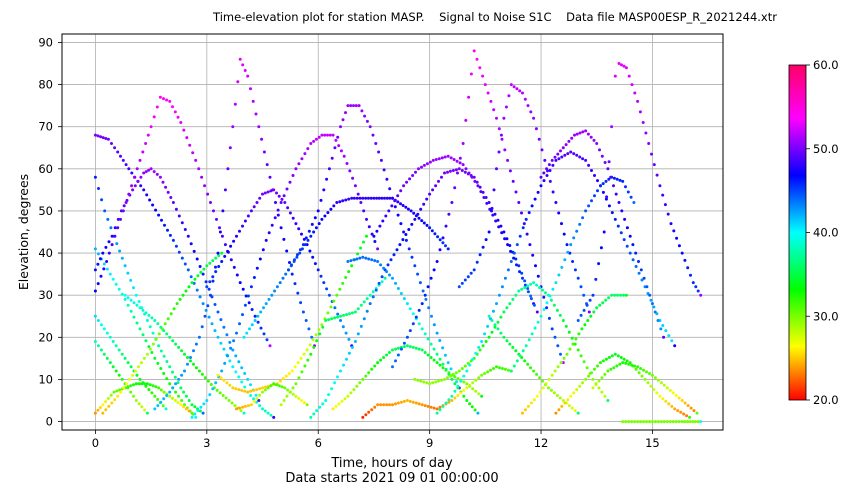 This screenshot has height=489, width=858. What do you see at coordinates (652, 443) in the screenshot?
I see `x-tick-label: 15` at bounding box center [652, 443].